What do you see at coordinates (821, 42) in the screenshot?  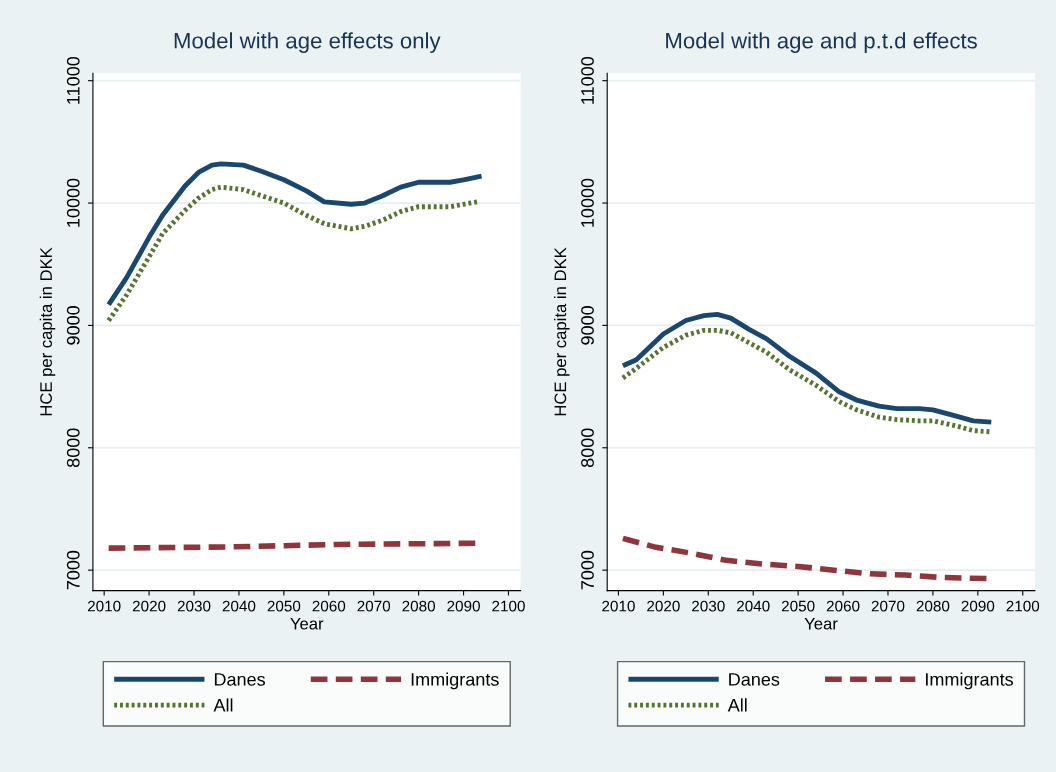 I see `chart-title: Model with age and p.t.d effects` at bounding box center [821, 42].